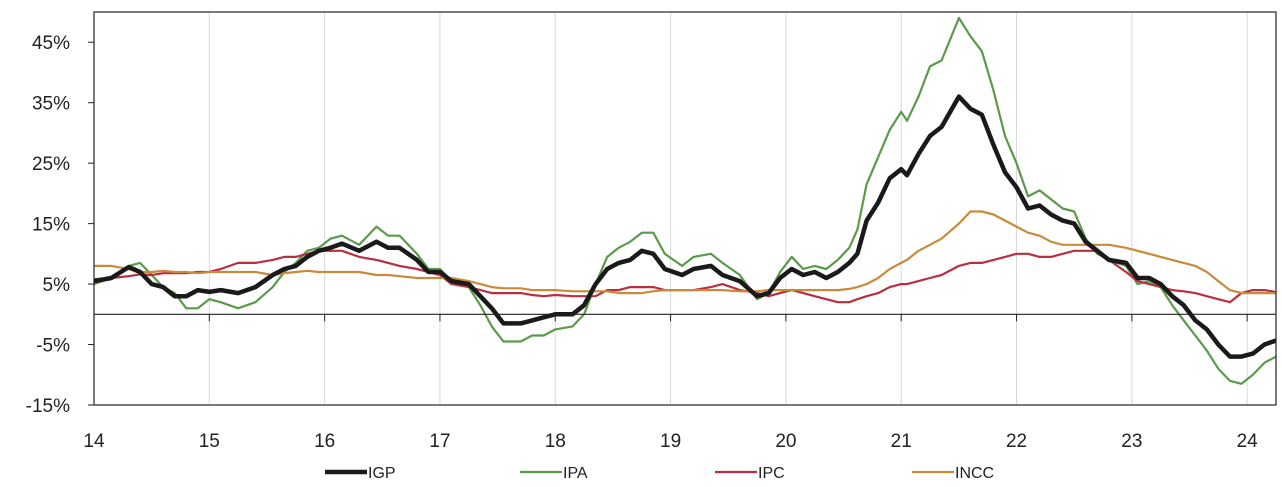 This screenshot has width=1282, height=487. What do you see at coordinates (1248, 441) in the screenshot?
I see `x-tick-label: 24` at bounding box center [1248, 441].